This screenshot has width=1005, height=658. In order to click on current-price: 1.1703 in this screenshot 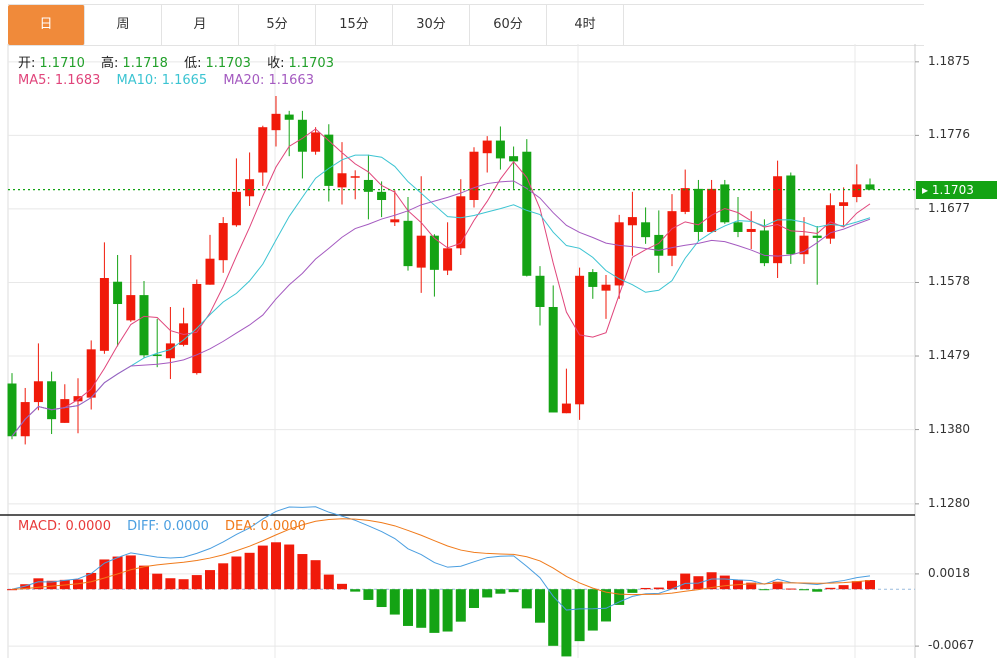, I will do `click(952, 190)`.